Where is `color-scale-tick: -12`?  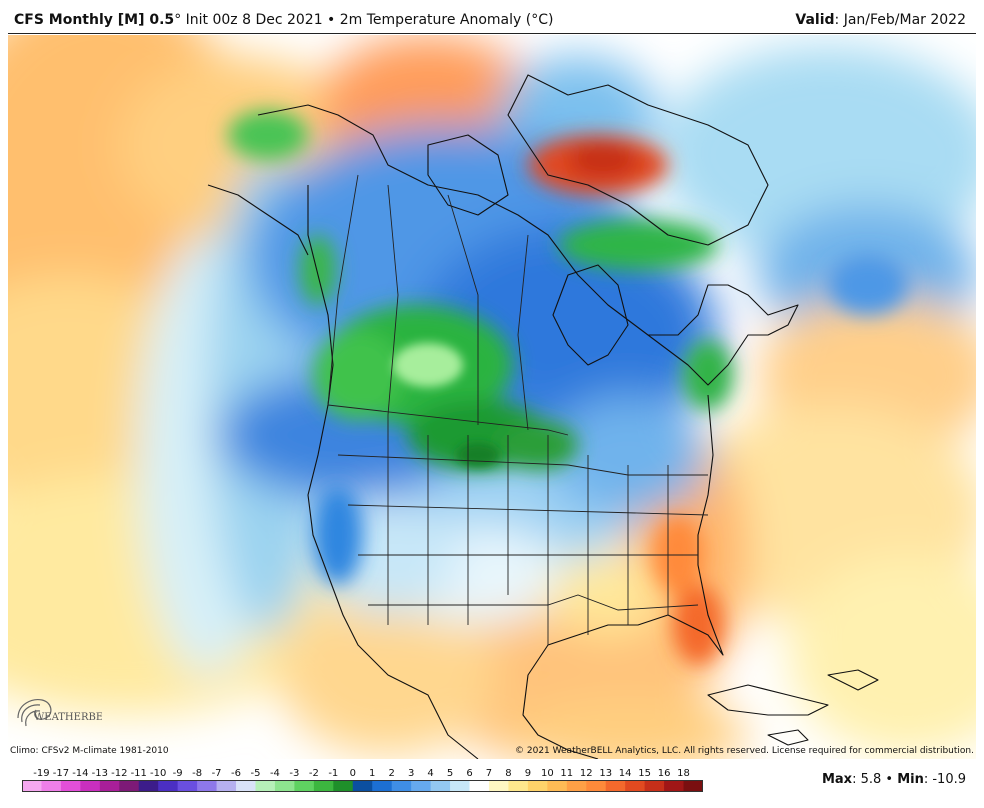
color-scale-tick: -12 is located at coordinates (119, 773).